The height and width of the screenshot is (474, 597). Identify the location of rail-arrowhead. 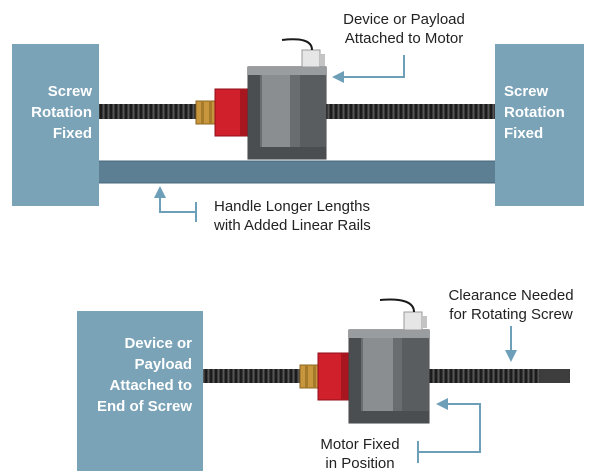
(160, 192).